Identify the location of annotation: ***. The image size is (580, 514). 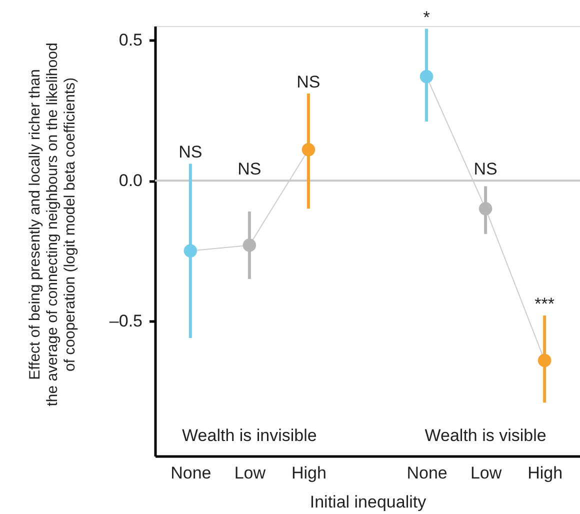
(544, 304).